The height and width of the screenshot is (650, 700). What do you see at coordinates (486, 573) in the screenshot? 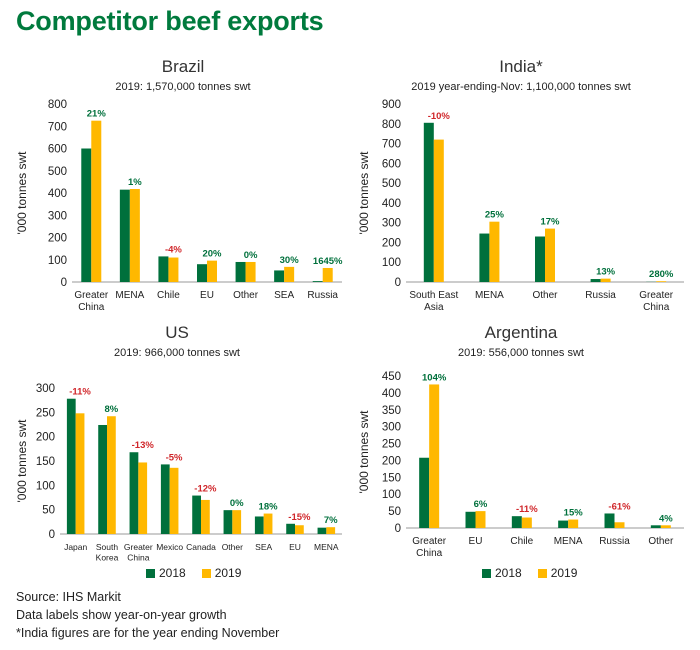
I see `legend-swatch-2018` at bounding box center [486, 573].